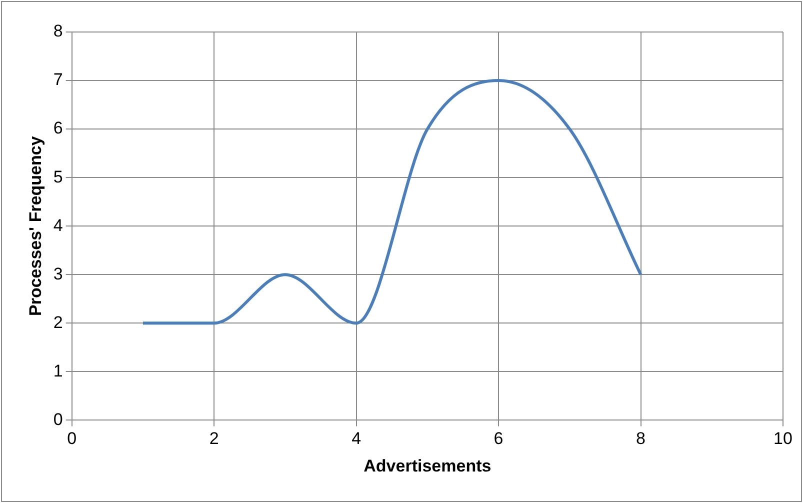 The image size is (803, 503). What do you see at coordinates (499, 438) in the screenshot?
I see `x-tick-label: 6` at bounding box center [499, 438].